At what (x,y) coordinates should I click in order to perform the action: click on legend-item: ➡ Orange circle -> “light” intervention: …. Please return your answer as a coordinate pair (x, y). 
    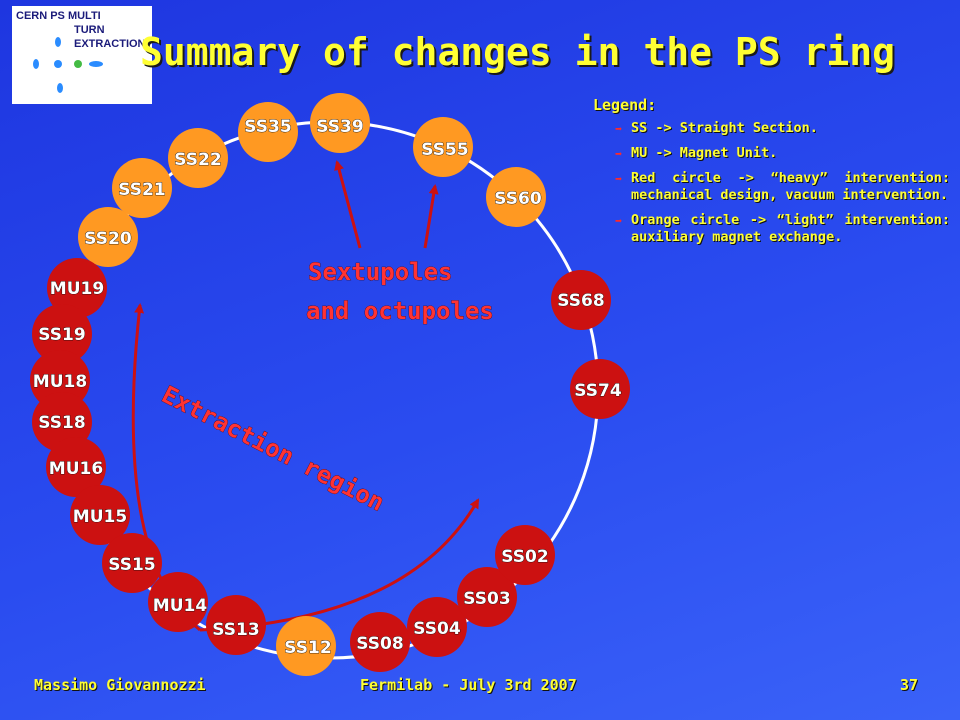
    Looking at the image, I should click on (771, 229).